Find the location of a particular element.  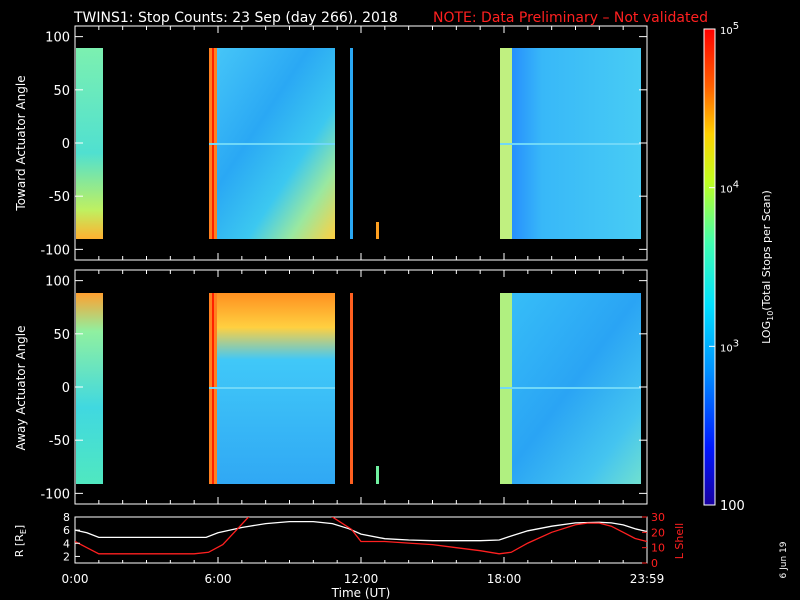

lshell-line is located at coordinates (361, 536).